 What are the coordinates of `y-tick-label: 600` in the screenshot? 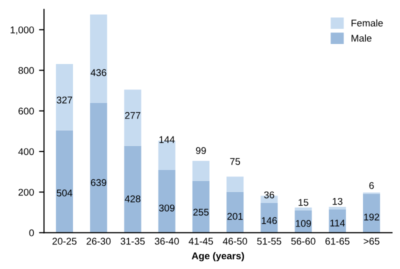 It's located at (26, 111).